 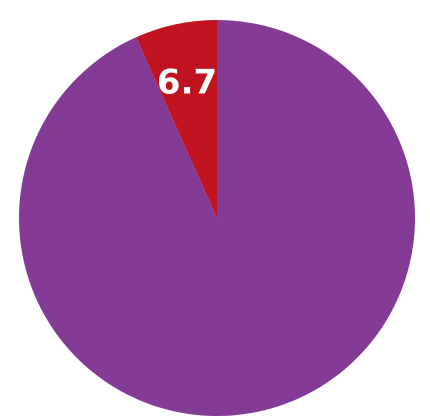 I want to click on pie-labels: 6.7, so click(x=187, y=82).